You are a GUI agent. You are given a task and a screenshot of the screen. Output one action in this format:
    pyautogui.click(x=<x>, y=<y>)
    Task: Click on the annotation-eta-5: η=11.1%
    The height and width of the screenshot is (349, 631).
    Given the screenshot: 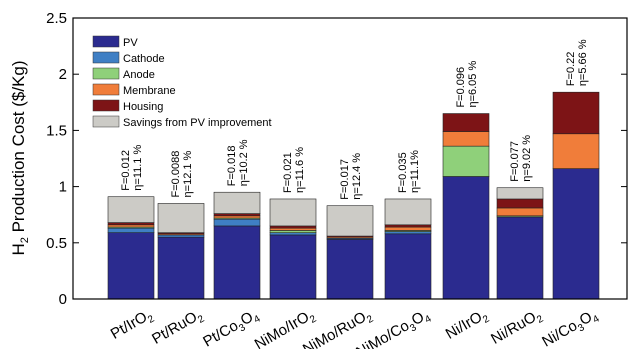 What is the action you would take?
    pyautogui.click(x=415, y=171)
    